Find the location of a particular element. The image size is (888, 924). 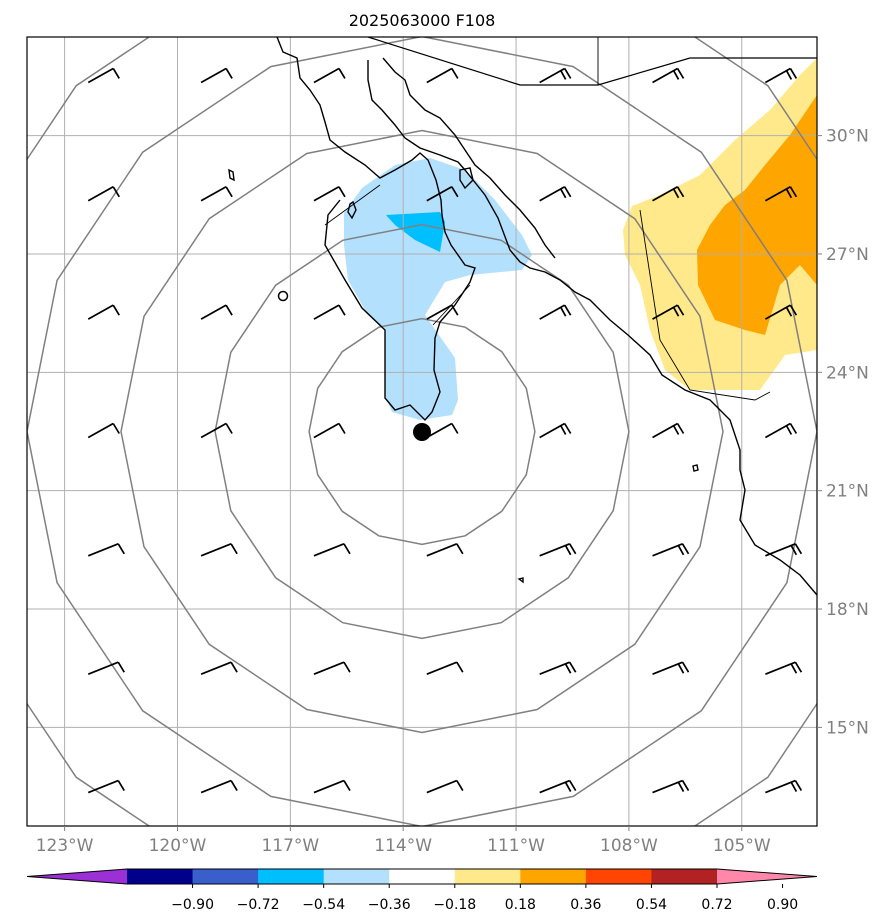

strong-positive-anomaly-region is located at coordinates (757, 215).